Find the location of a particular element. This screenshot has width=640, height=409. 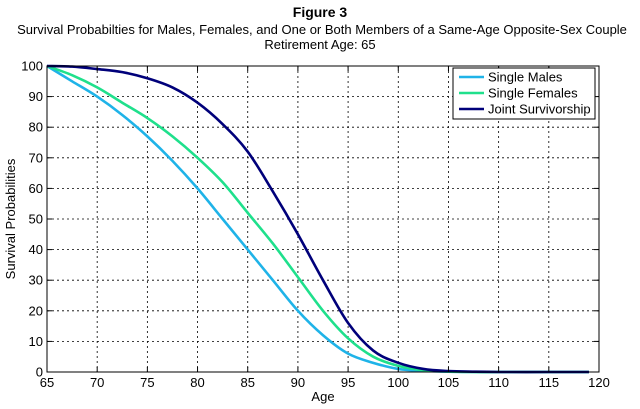

y-tick-label: 10 is located at coordinates (36, 341).